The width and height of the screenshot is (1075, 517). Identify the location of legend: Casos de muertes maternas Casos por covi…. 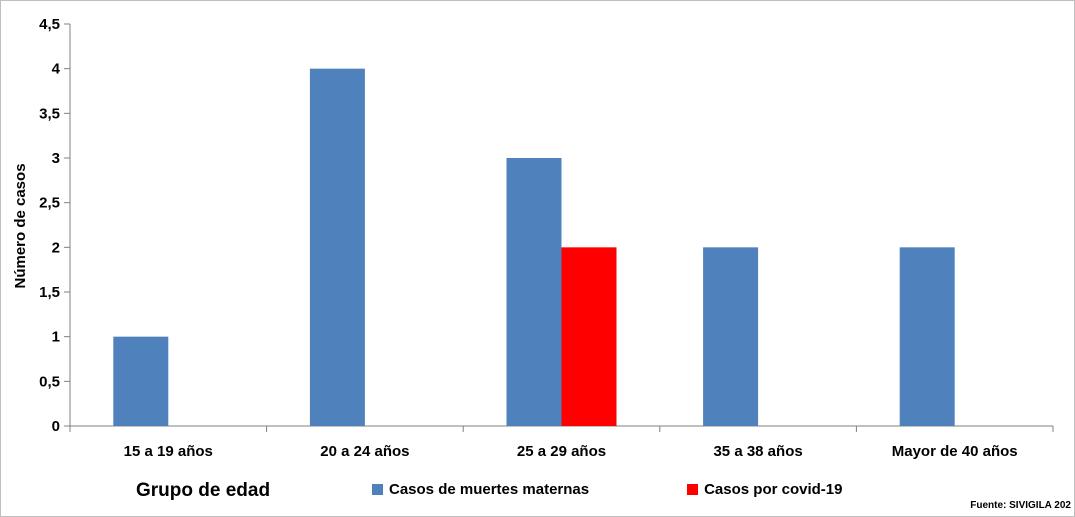
(607, 489).